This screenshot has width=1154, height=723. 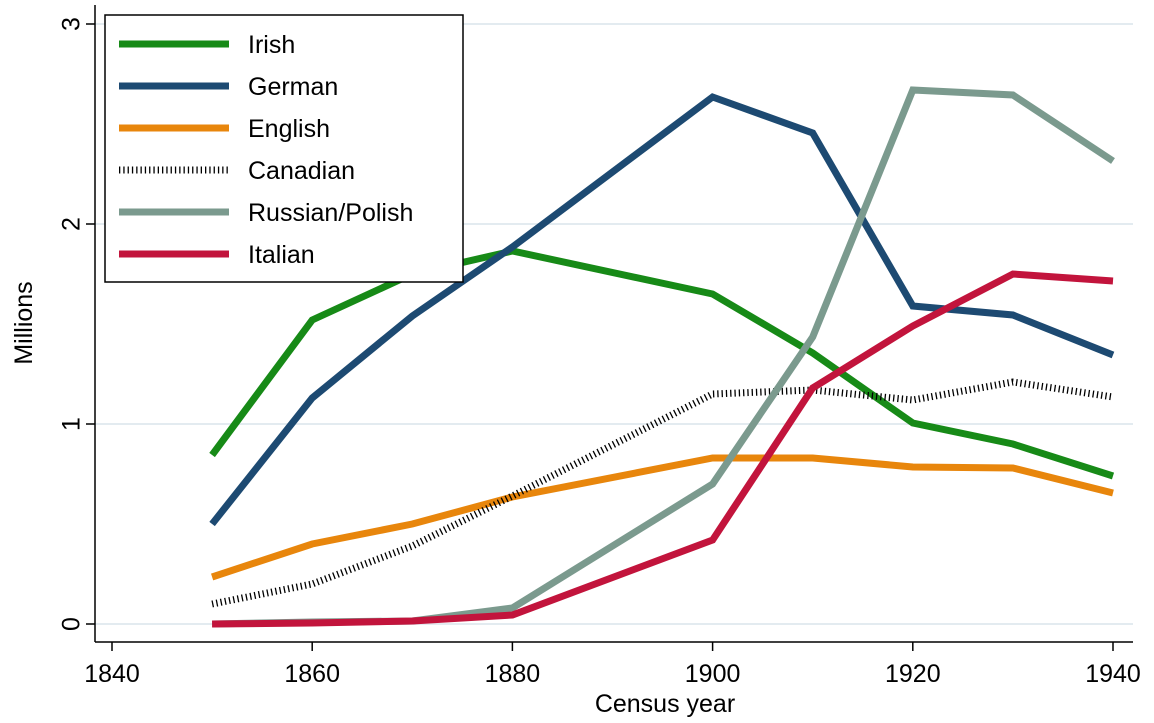 I want to click on y-tick-label: 0, so click(x=72, y=624).